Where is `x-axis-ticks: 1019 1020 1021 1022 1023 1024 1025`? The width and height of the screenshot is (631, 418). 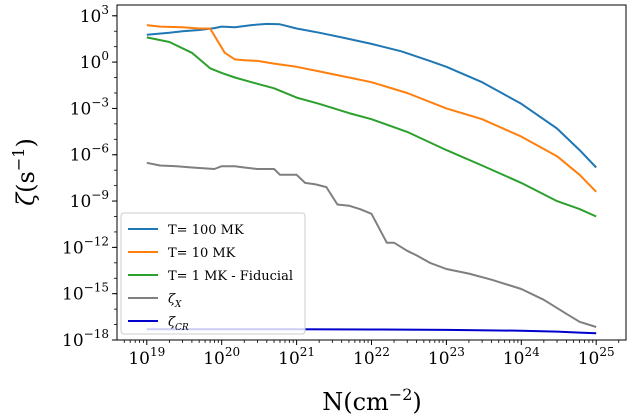
x-axis-ticks: 1019 1020 1021 1022 1023 1024 1025 is located at coordinates (371, 354).